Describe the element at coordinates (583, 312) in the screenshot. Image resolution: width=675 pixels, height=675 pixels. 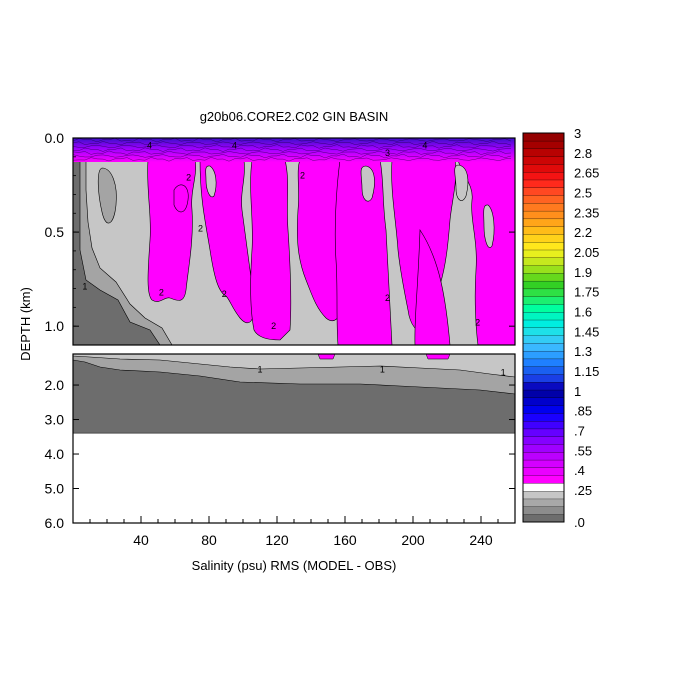
I see `colorbar-label: 1.6` at that location.